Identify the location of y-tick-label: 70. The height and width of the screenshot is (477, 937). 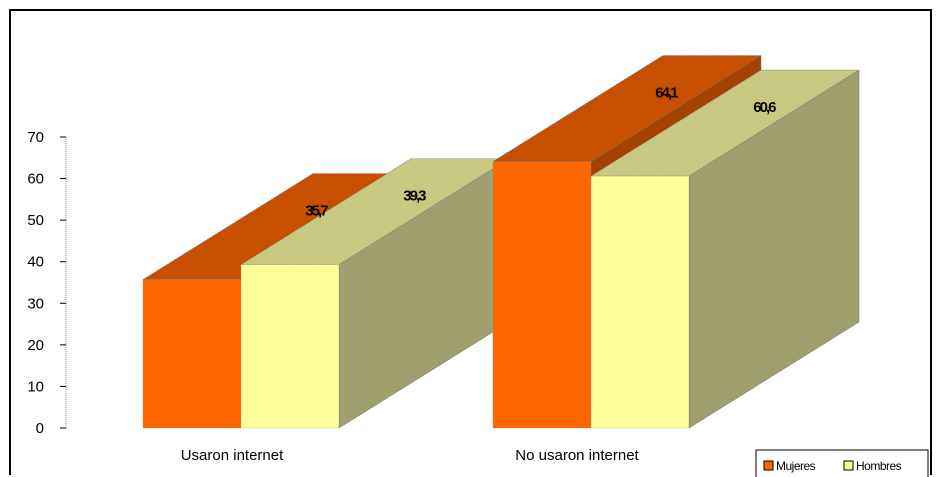
(35, 137).